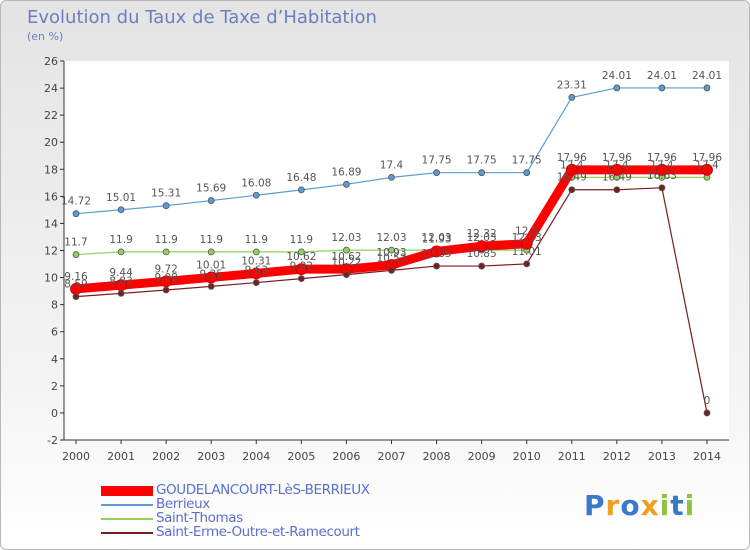 This screenshot has width=750, height=550. What do you see at coordinates (707, 456) in the screenshot?
I see `x-tick-label: 2014` at bounding box center [707, 456].